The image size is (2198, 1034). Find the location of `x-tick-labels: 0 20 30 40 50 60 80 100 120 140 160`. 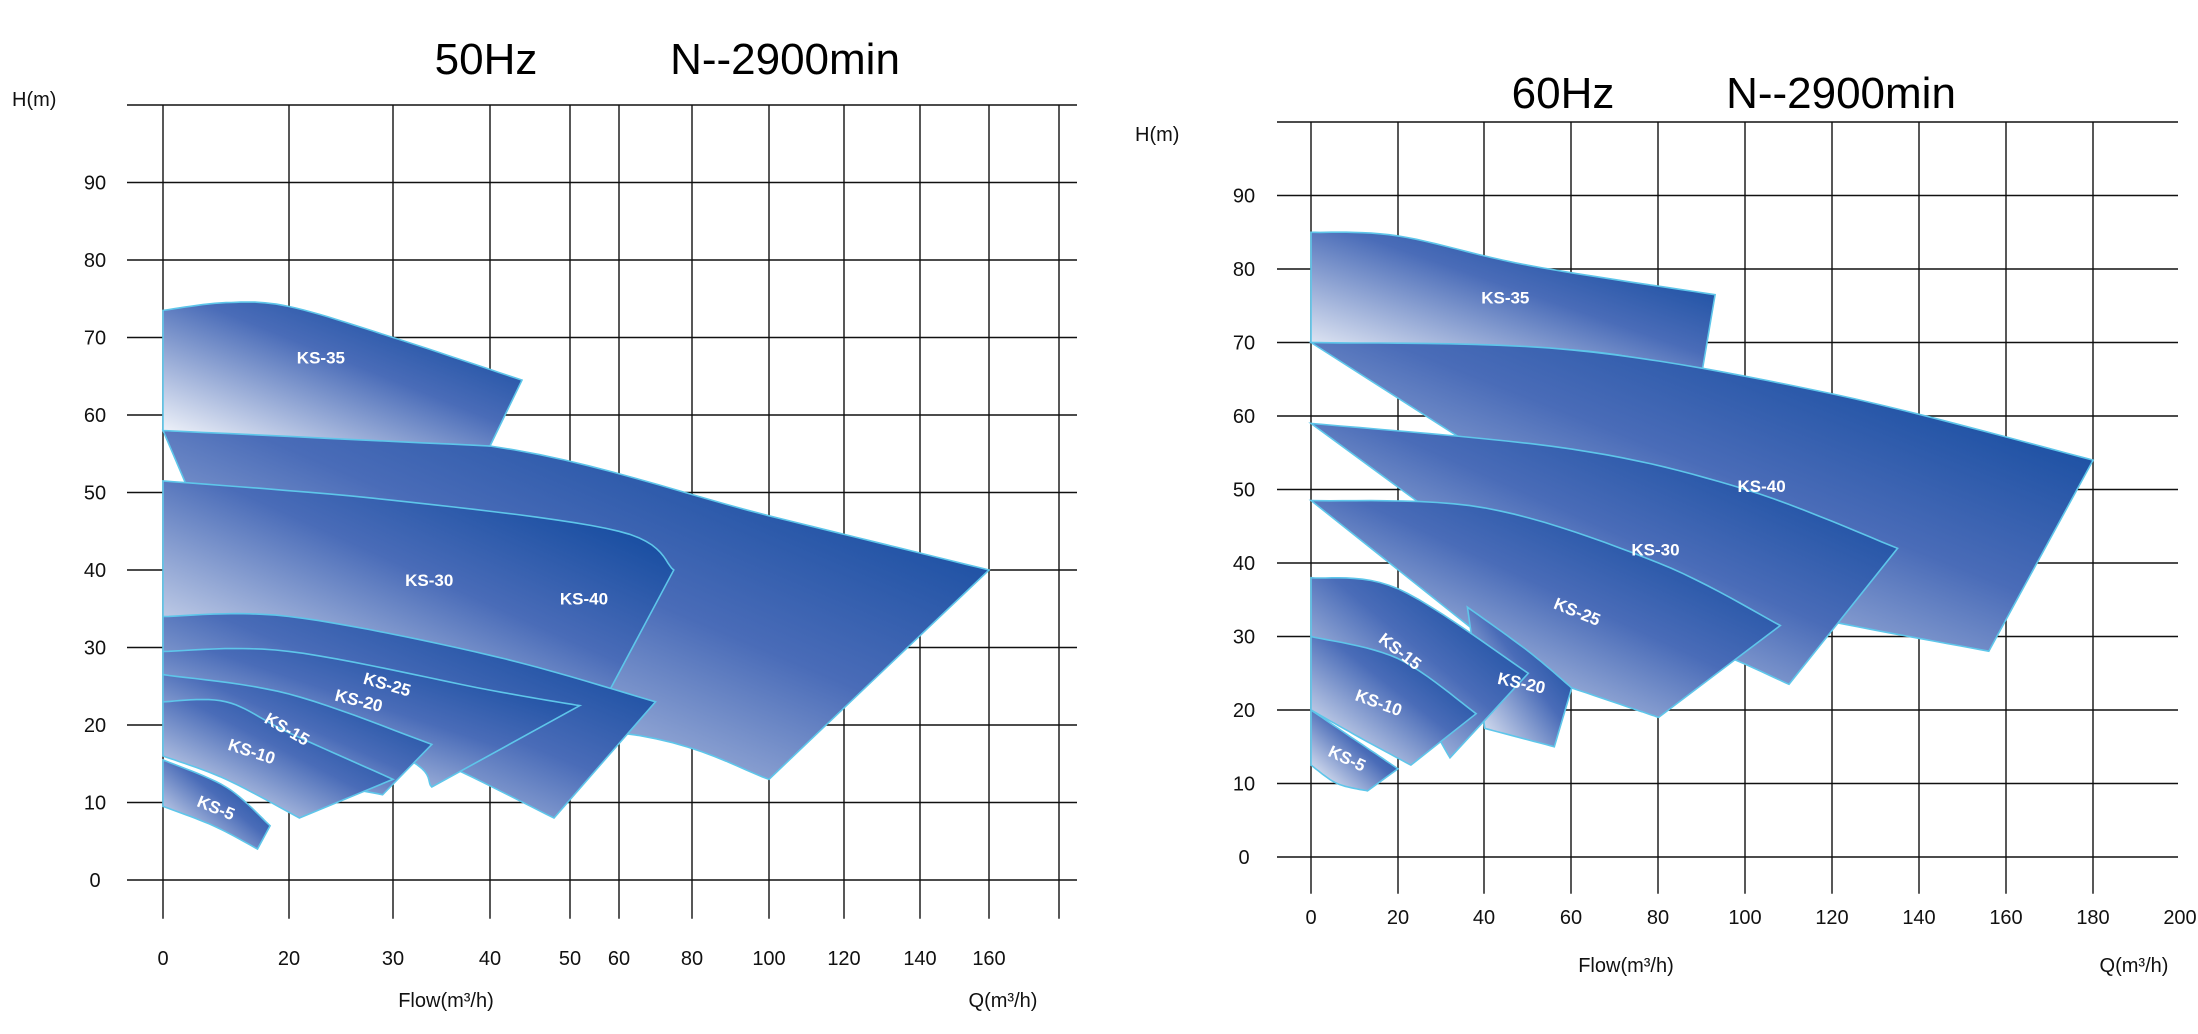

x-tick-labels: 0 20 30 40 50 60 80 100 120 140 160 is located at coordinates (581, 959).